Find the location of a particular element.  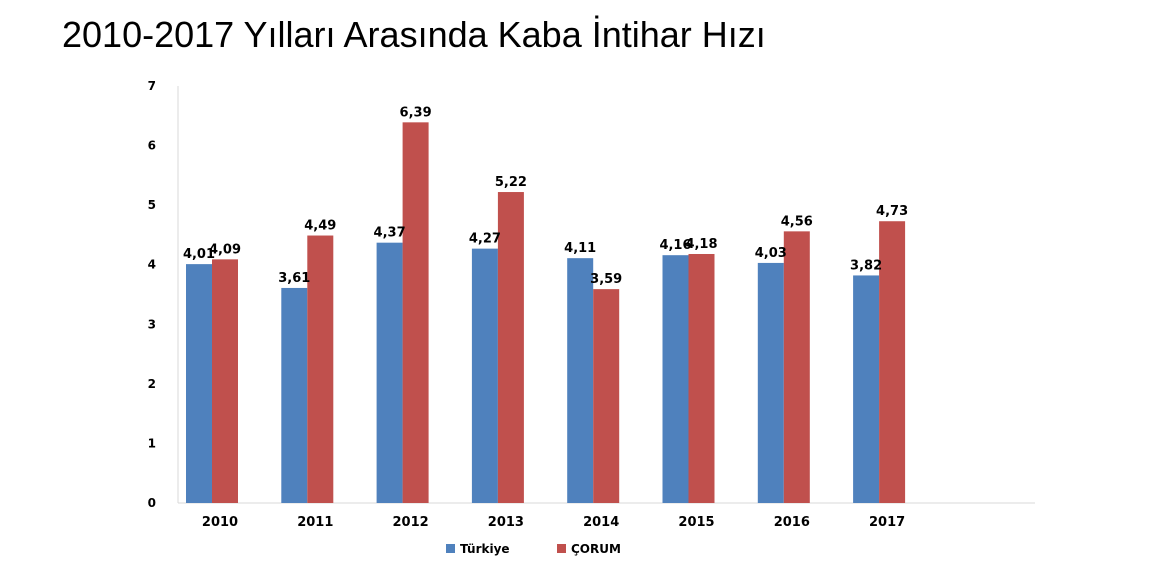

data-label: 4,18 is located at coordinates (701, 244).